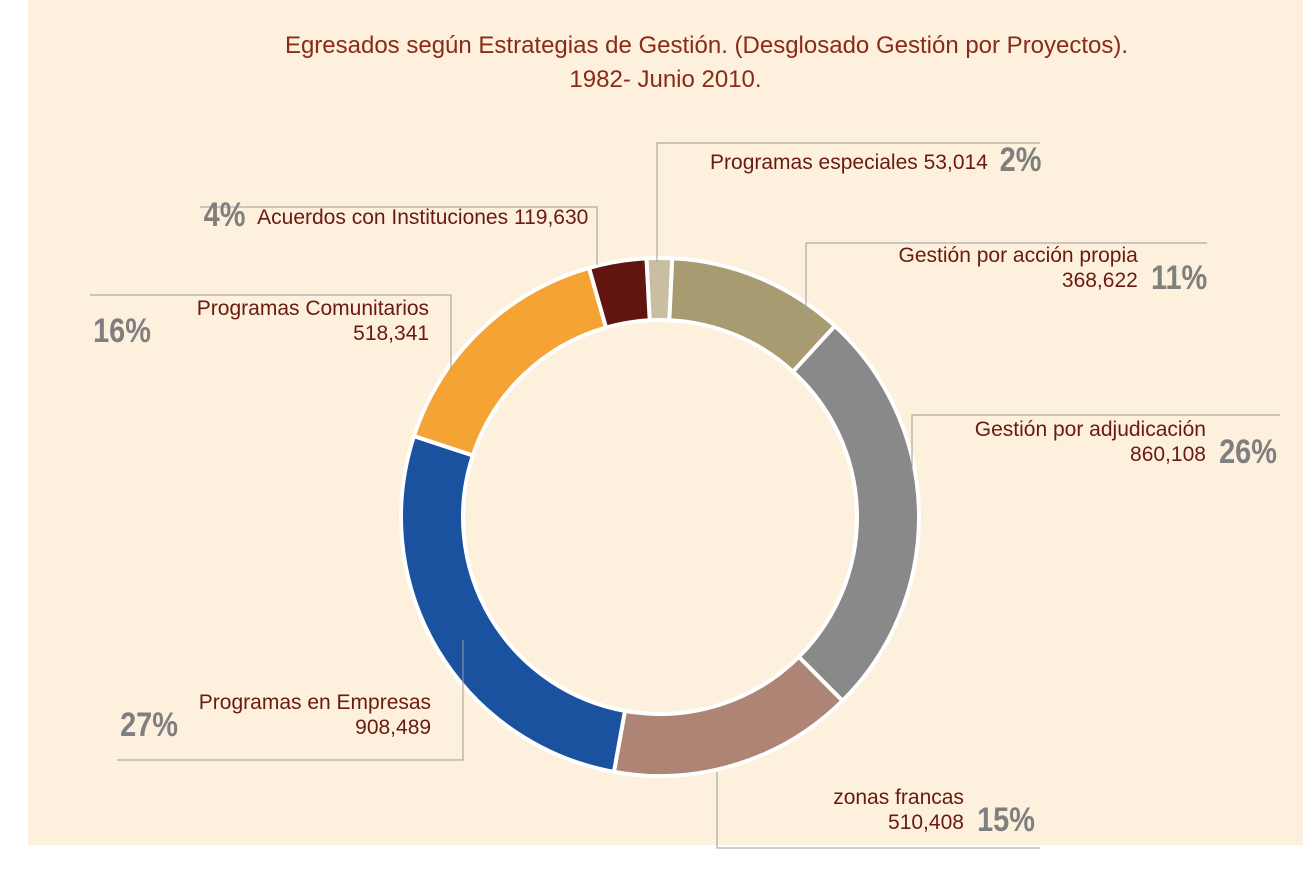  Describe the element at coordinates (814, 162) in the screenshot. I see `category-label: Programas especiales` at that location.